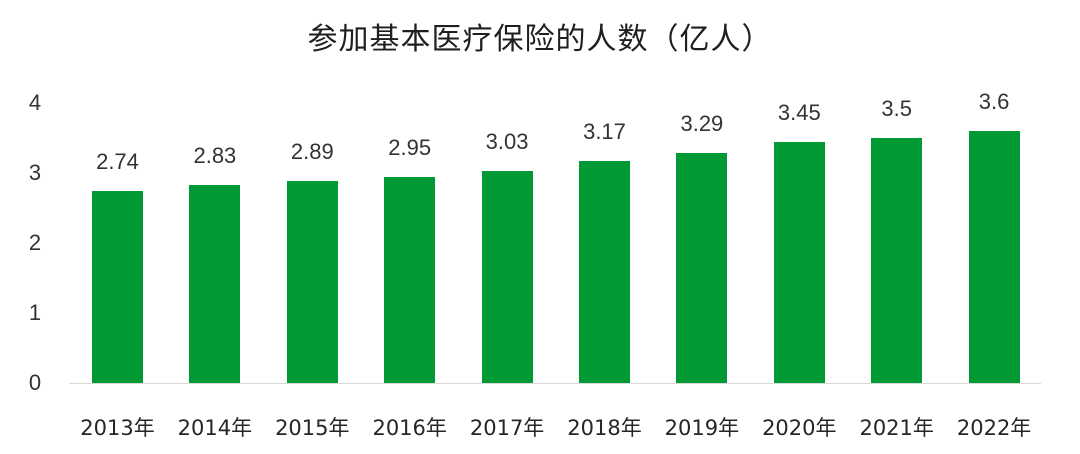 The image size is (1080, 454). I want to click on x-tick-label: 2014年, so click(215, 428).